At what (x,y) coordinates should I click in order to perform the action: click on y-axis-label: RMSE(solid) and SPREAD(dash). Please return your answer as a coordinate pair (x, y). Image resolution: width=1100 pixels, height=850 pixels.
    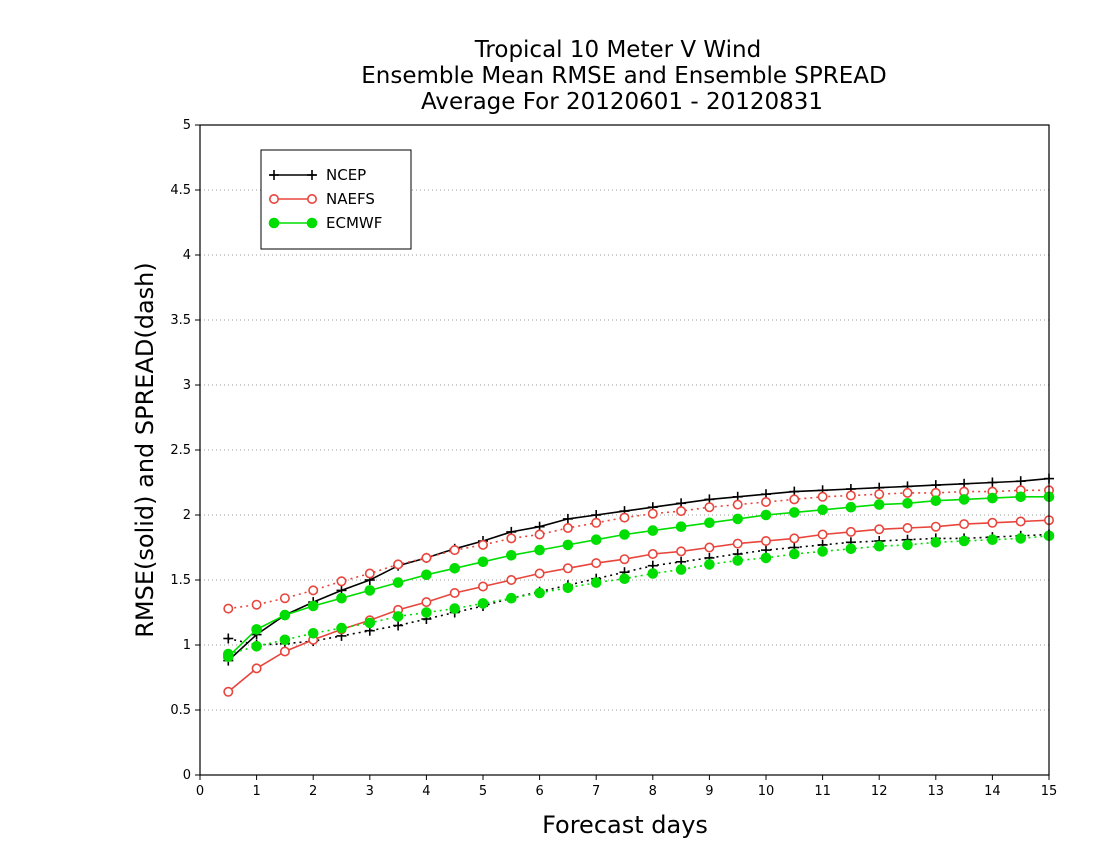
    Looking at the image, I should click on (145, 450).